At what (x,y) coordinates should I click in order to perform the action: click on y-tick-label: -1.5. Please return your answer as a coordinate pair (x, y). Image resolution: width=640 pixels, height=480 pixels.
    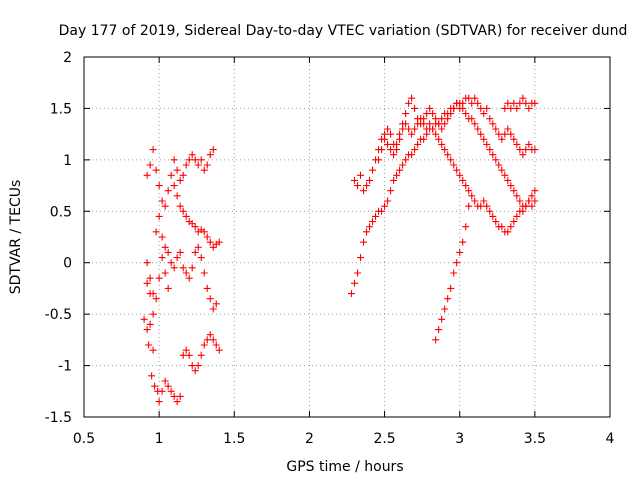
    Looking at the image, I should click on (58, 418).